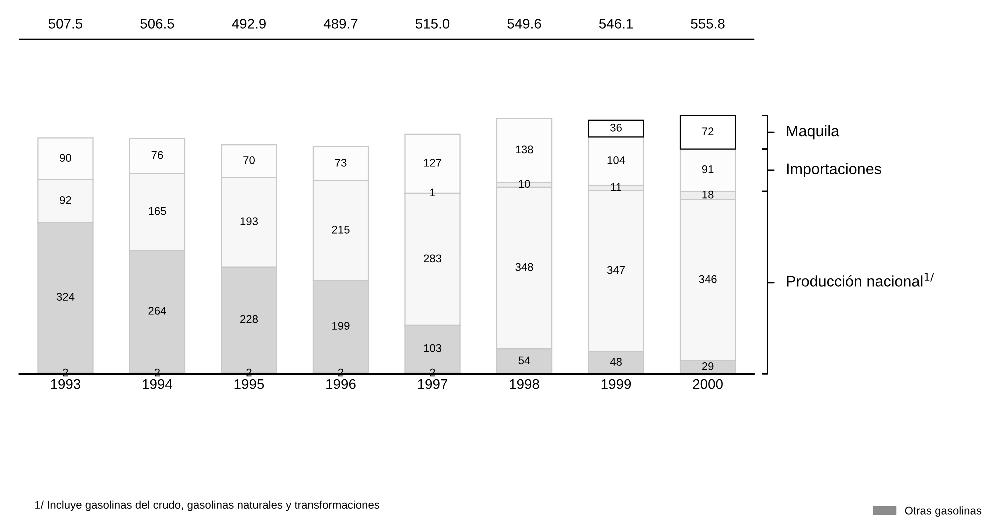  What do you see at coordinates (341, 24) in the screenshot?
I see `text: 489.7` at bounding box center [341, 24].